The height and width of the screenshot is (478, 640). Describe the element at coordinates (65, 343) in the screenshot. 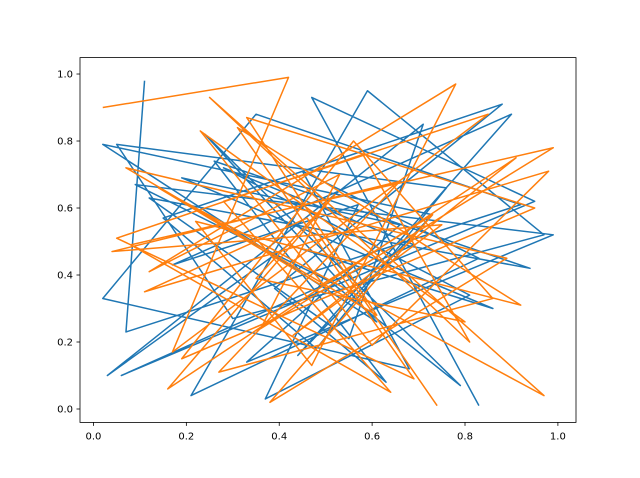

I see `y-tick-label: 0.2` at that location.